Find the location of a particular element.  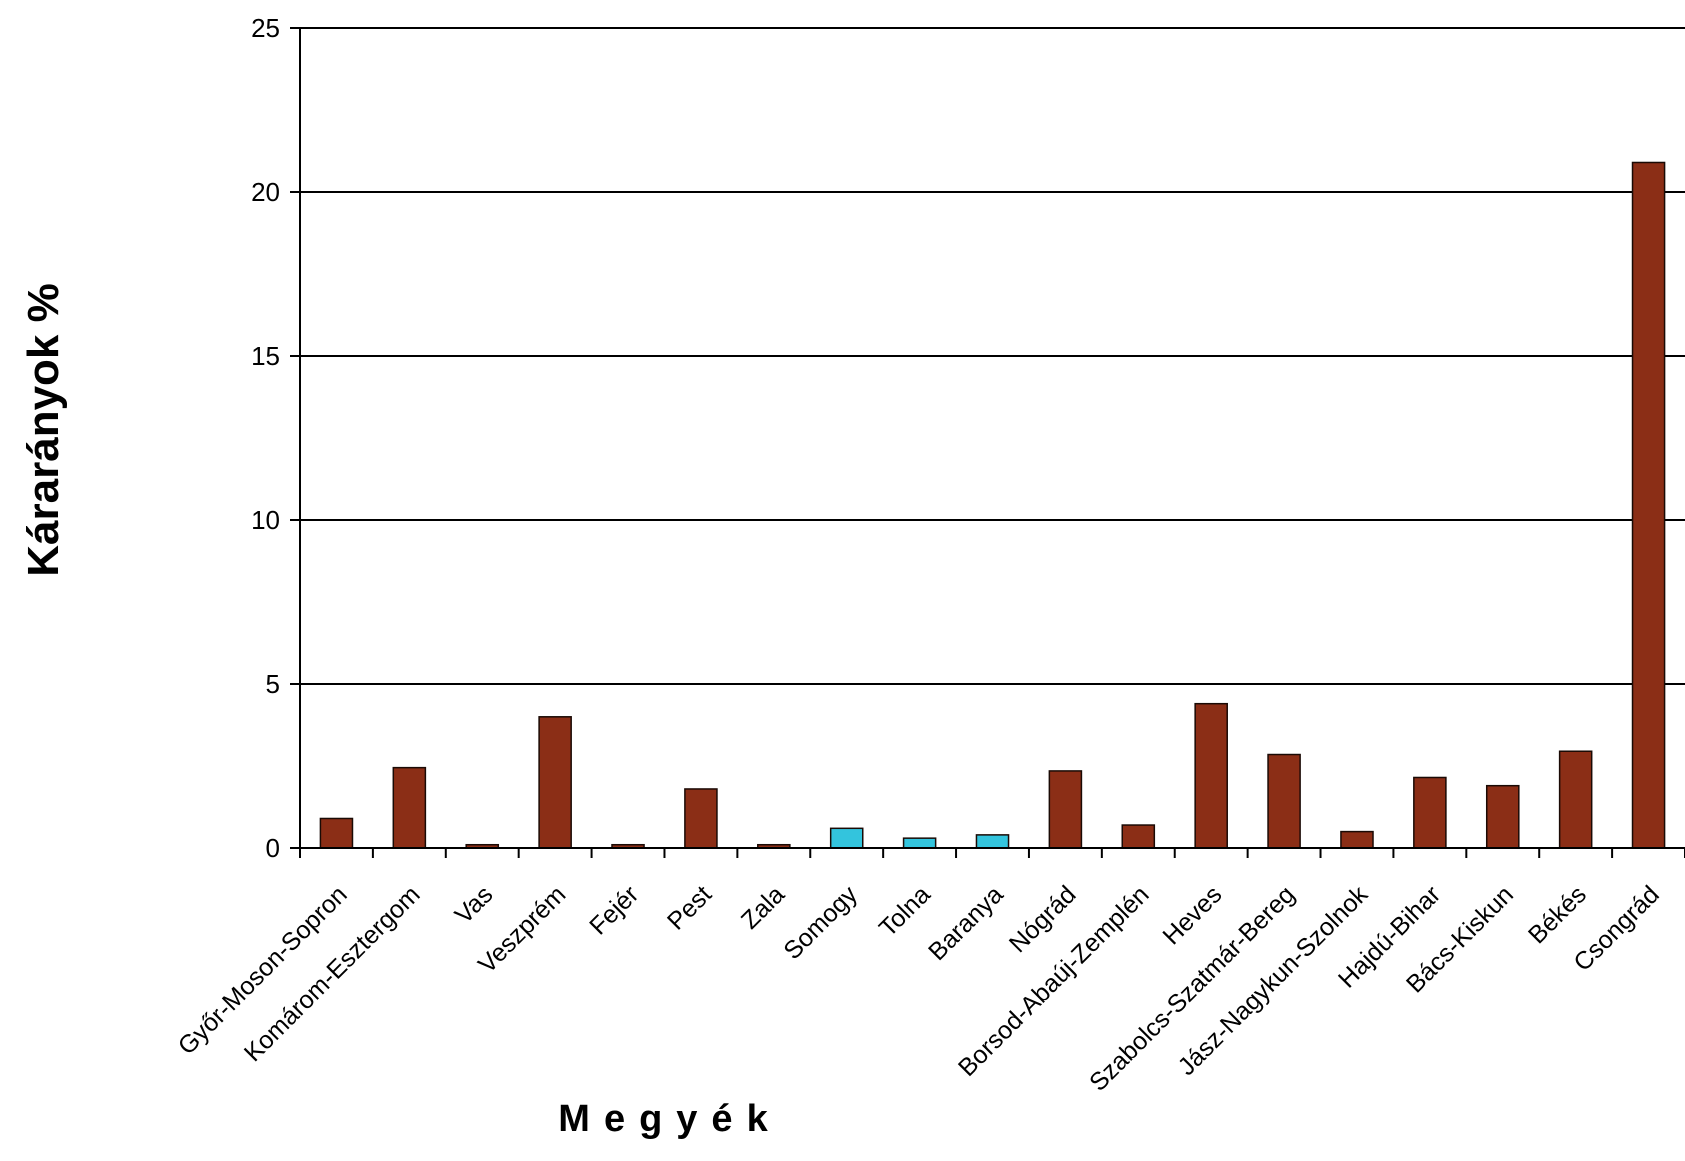

x-tick-label: Vas is located at coordinates (474, 904).